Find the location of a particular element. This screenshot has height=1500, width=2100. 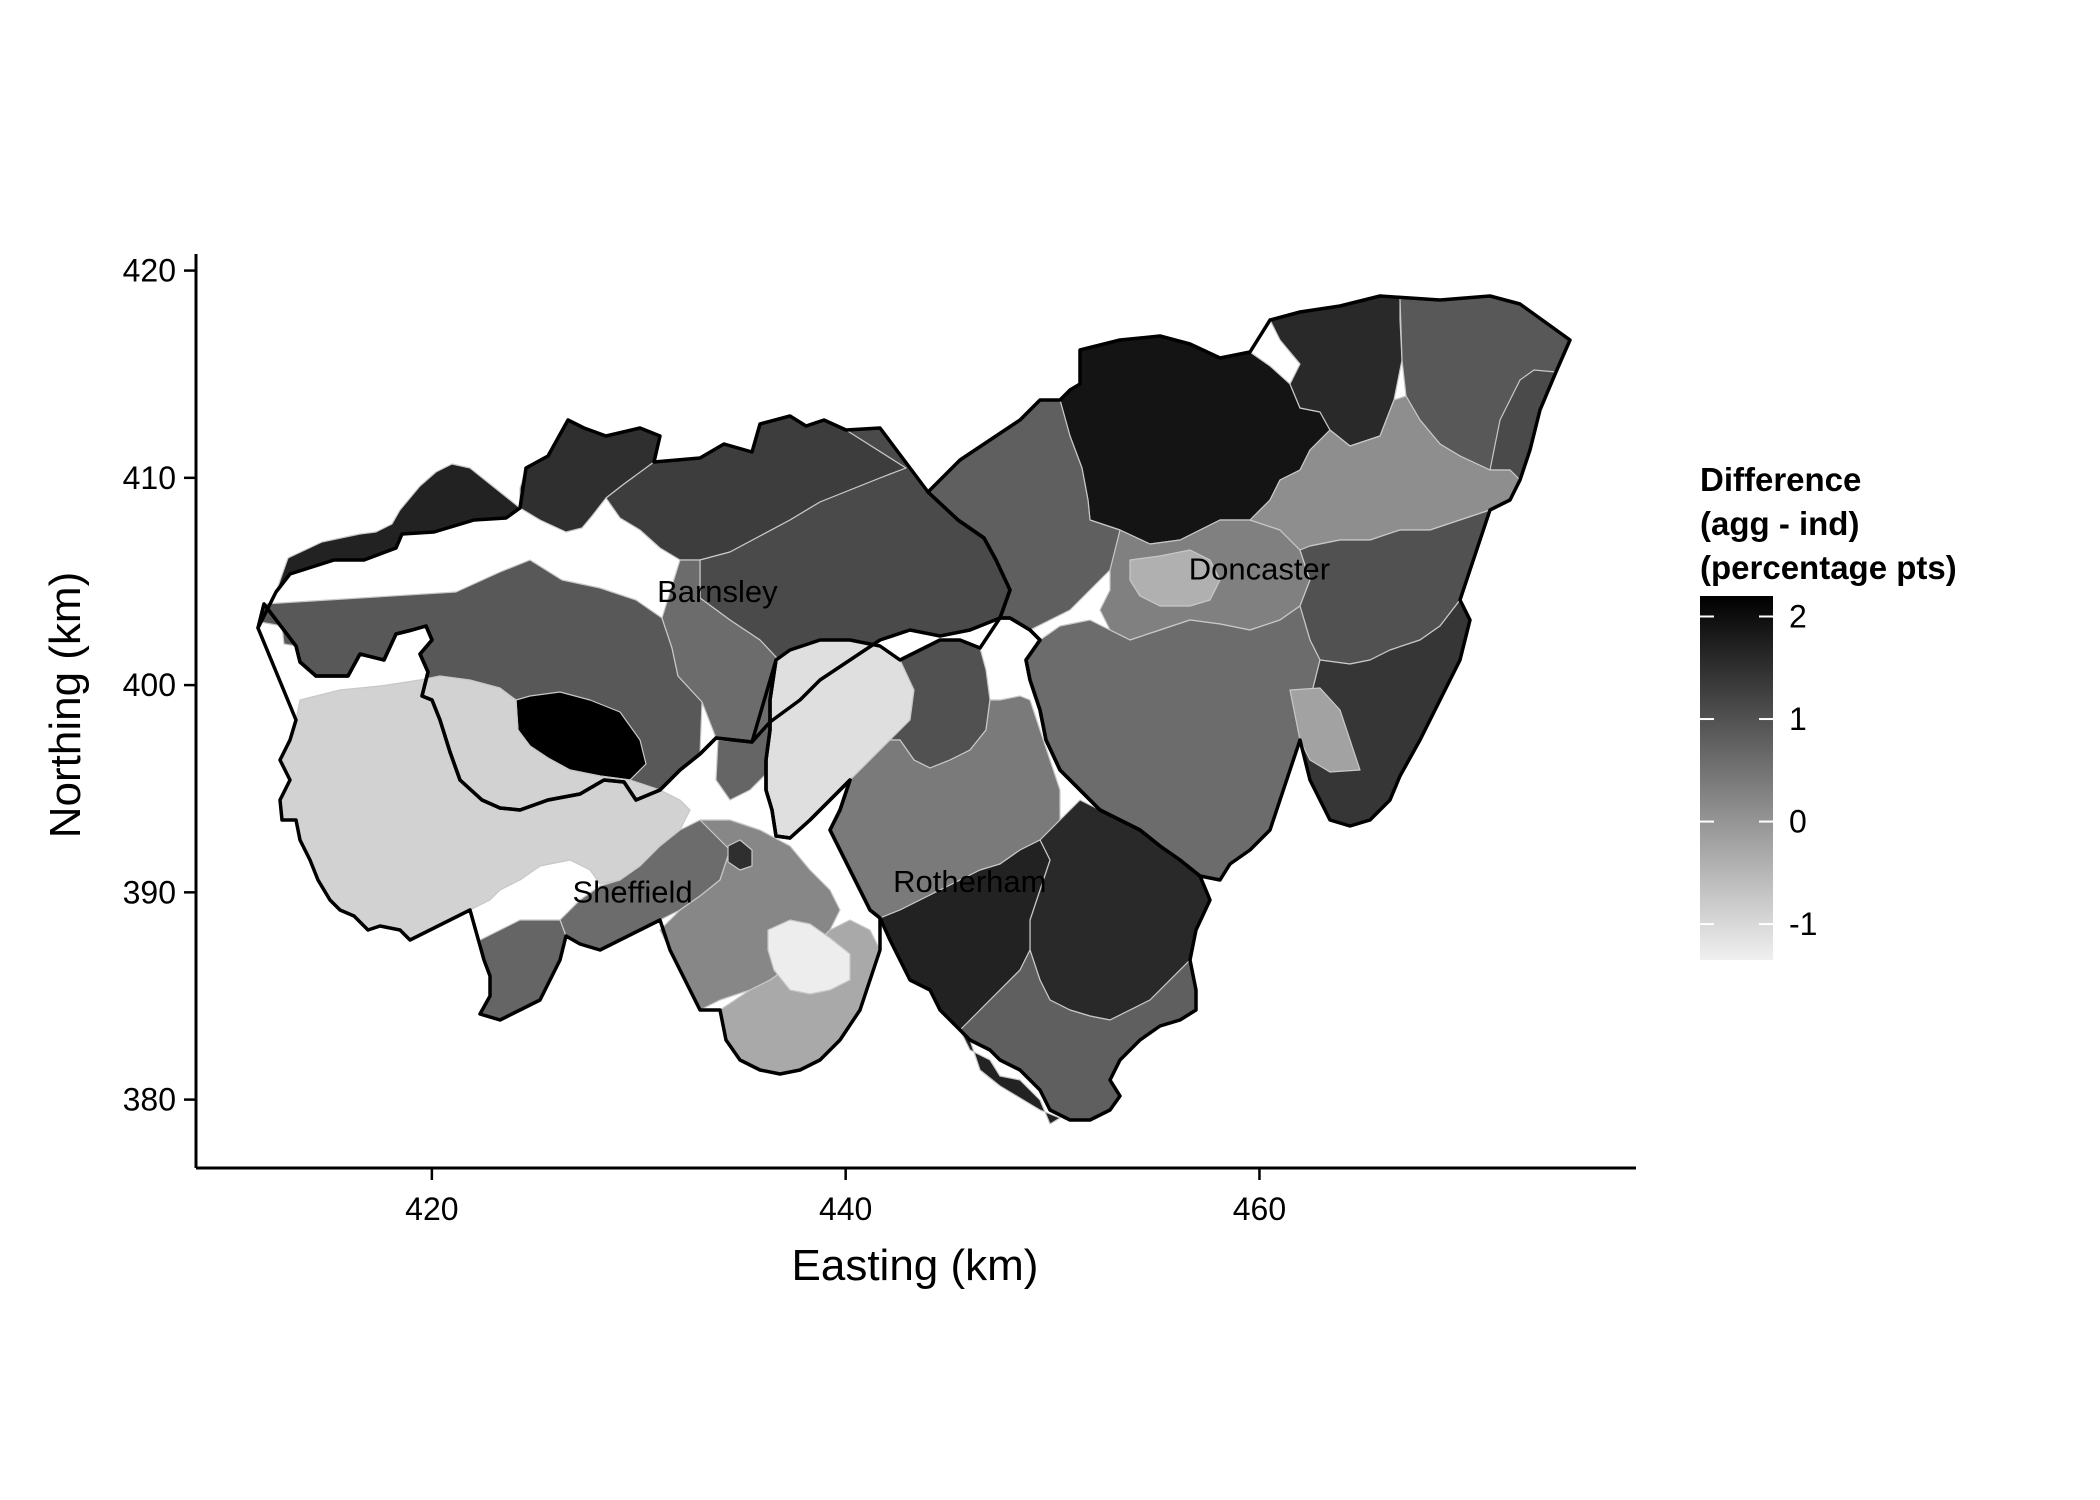

district-labels: Barnsley Doncaster Sheffield Rotherham is located at coordinates (952, 730).